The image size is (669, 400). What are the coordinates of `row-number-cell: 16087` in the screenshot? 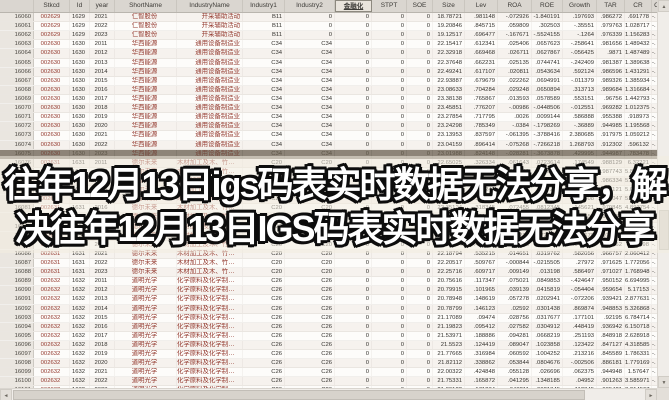 It's located at (17, 263).